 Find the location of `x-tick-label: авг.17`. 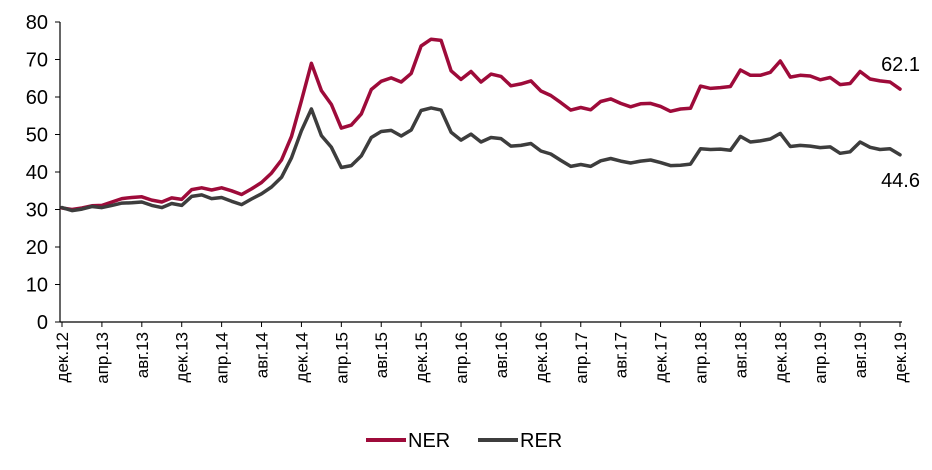

x-tick-label: авг.17 is located at coordinates (621, 355).